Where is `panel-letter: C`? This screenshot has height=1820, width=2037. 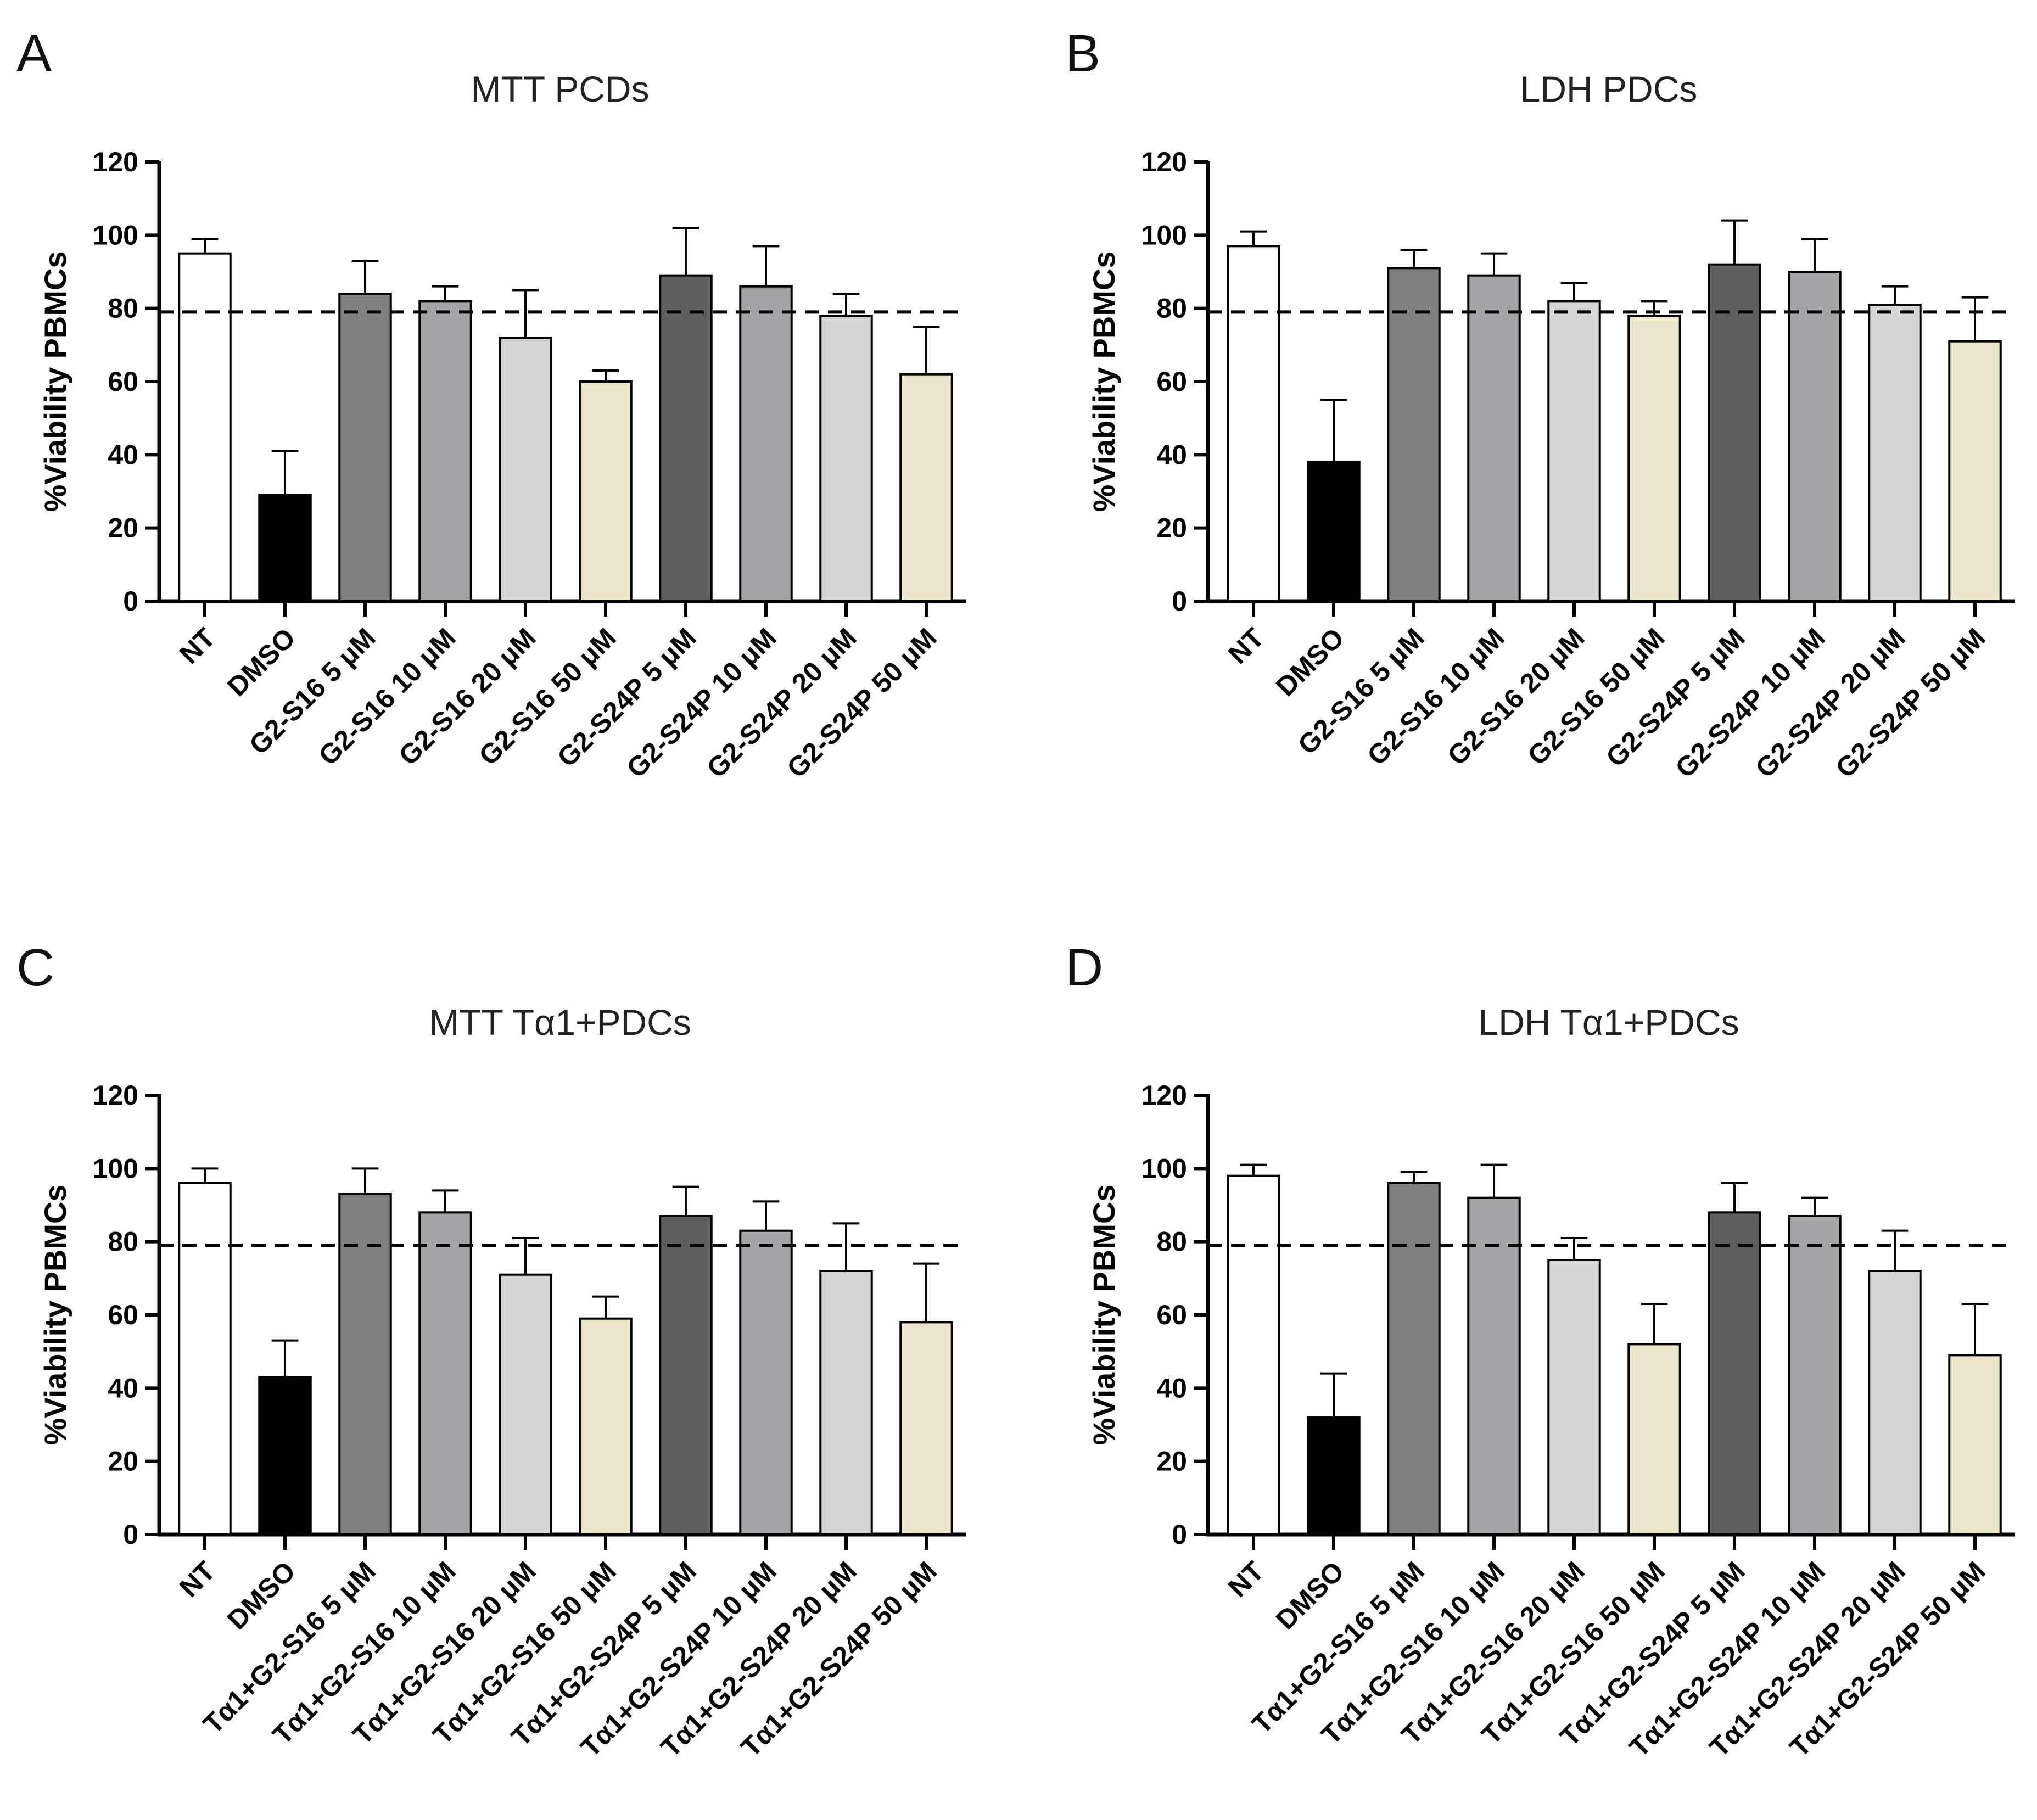 panel-letter: C is located at coordinates (35, 968).